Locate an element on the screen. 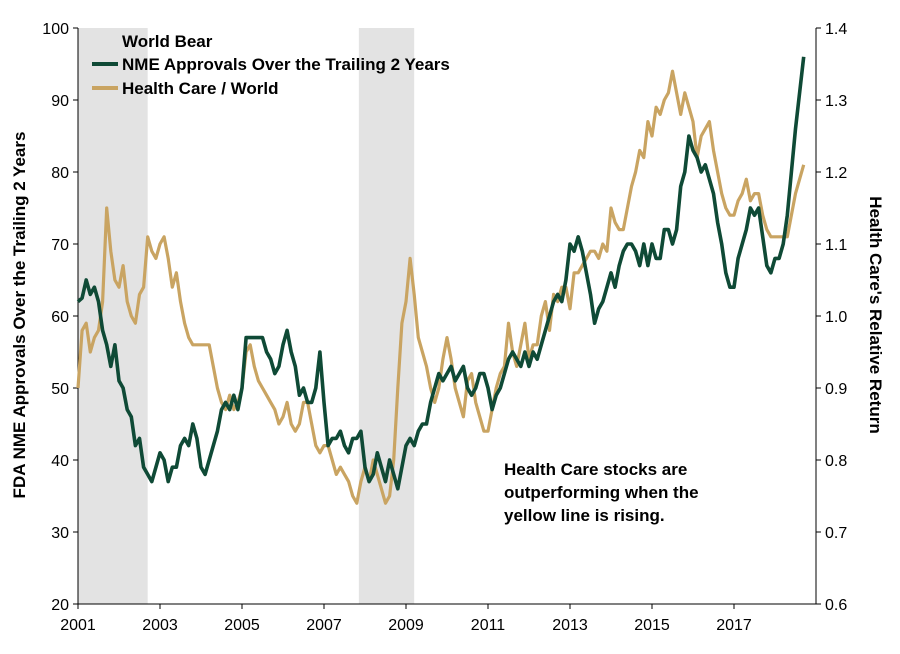 The width and height of the screenshot is (900, 654). left-tick-label: 70 is located at coordinates (60, 245).